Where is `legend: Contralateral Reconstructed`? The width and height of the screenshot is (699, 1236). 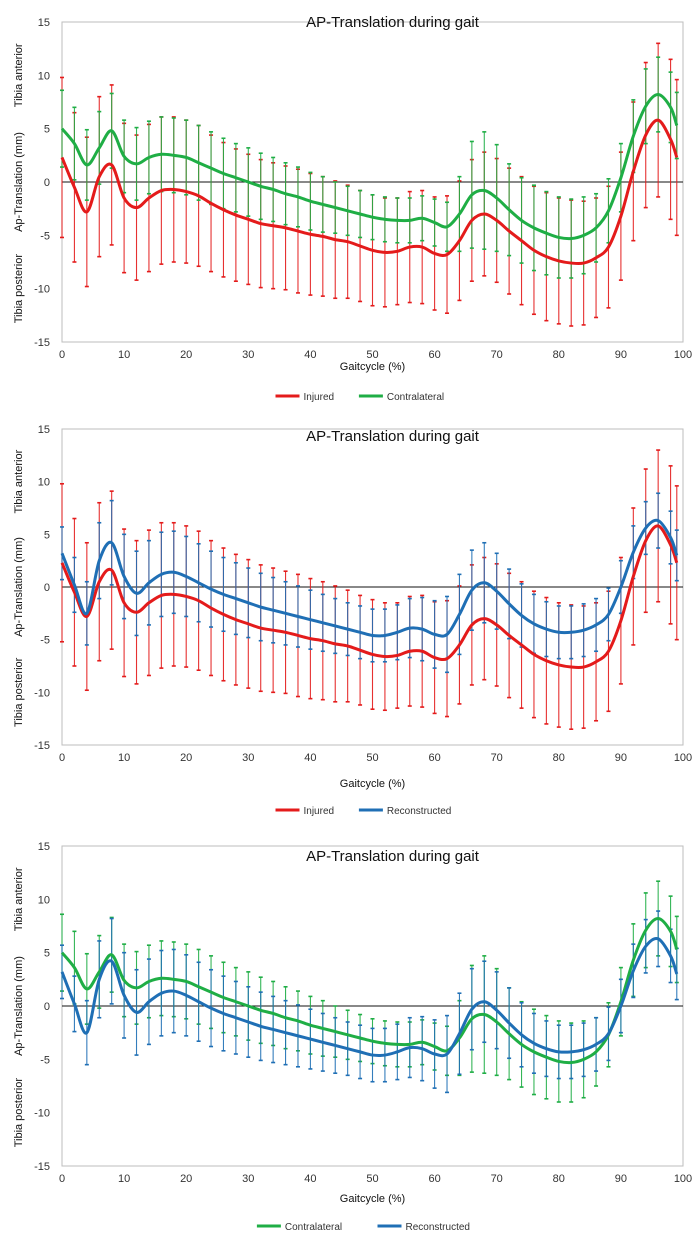 legend: Contralateral Reconstructed is located at coordinates (363, 1227).